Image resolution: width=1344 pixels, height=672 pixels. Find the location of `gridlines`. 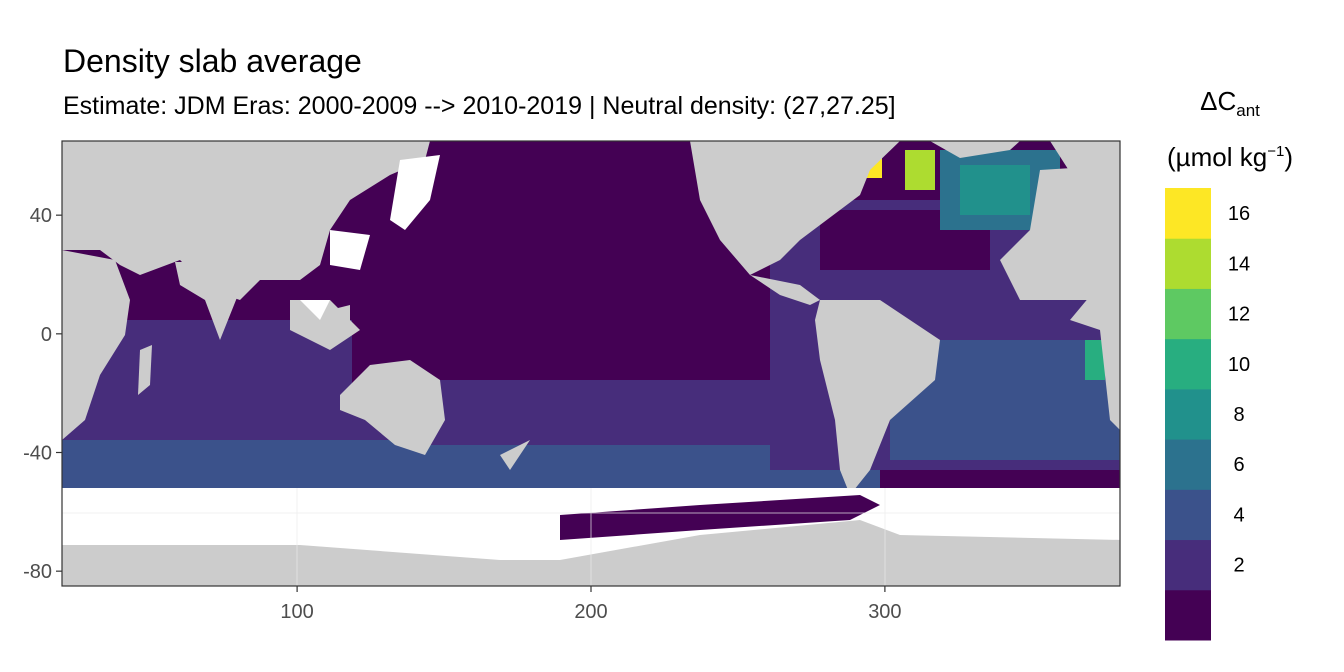

gridlines is located at coordinates (591, 537).